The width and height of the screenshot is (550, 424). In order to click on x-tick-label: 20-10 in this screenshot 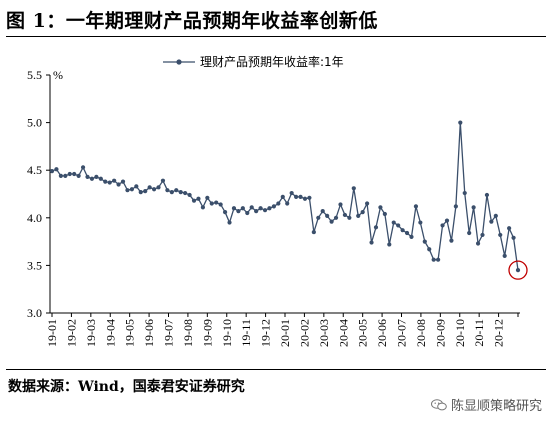, I will do `click(460, 333)`.